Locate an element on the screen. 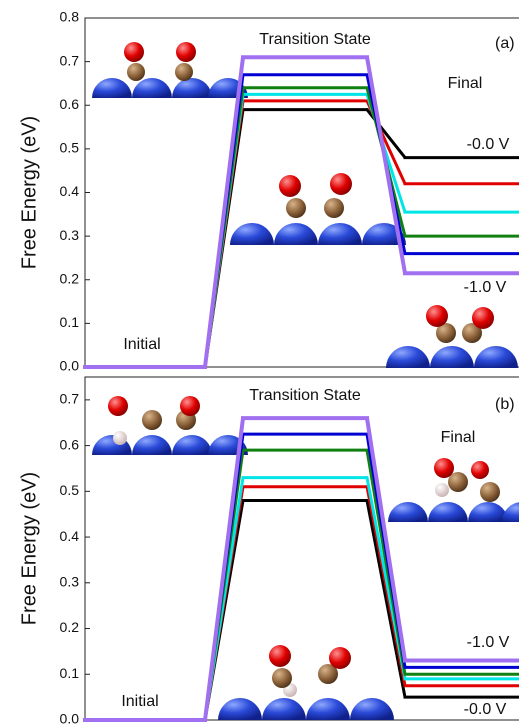 The width and height of the screenshot is (519, 728). panel-label: (b) is located at coordinates (505, 404).